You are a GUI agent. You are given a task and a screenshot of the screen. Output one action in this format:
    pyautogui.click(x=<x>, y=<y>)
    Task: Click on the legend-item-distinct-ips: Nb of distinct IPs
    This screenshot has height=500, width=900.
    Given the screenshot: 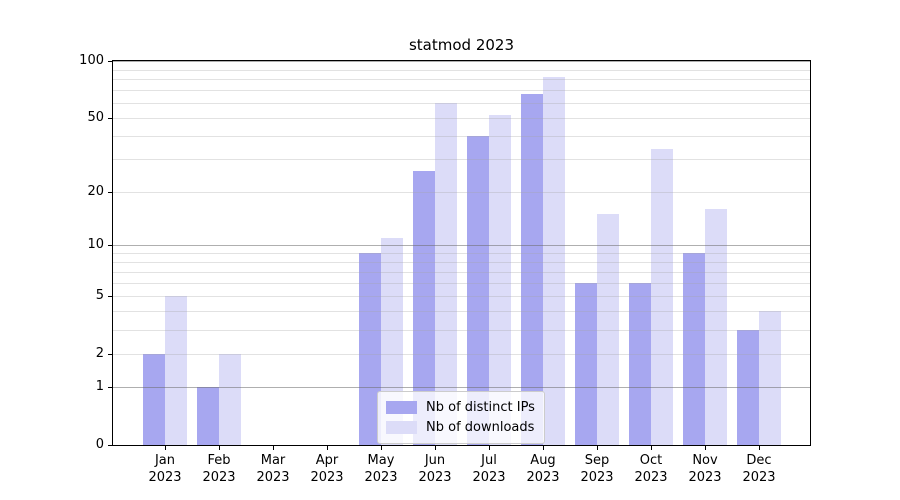 What is the action you would take?
    pyautogui.click(x=460, y=407)
    